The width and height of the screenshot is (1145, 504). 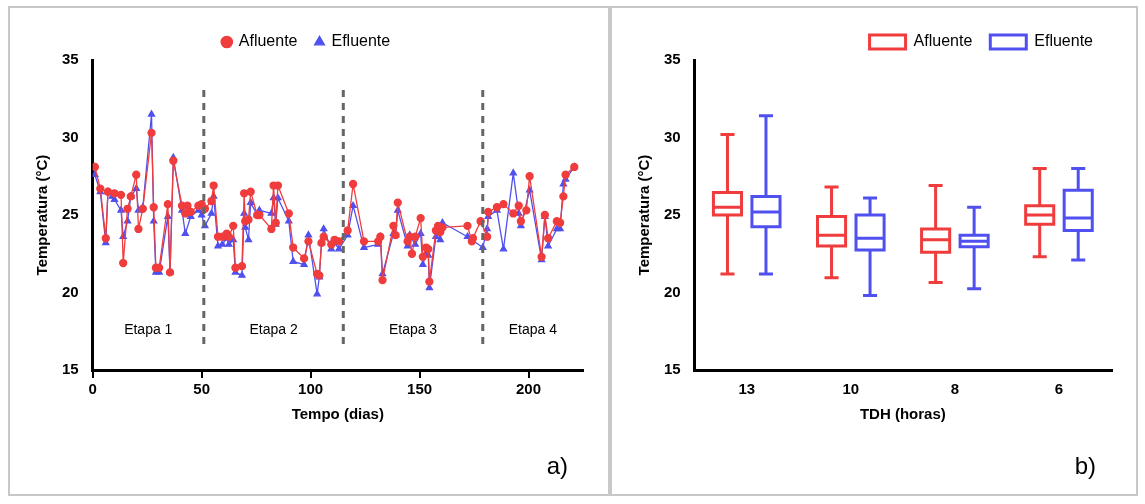 I want to click on text: b), so click(x=1085, y=466).